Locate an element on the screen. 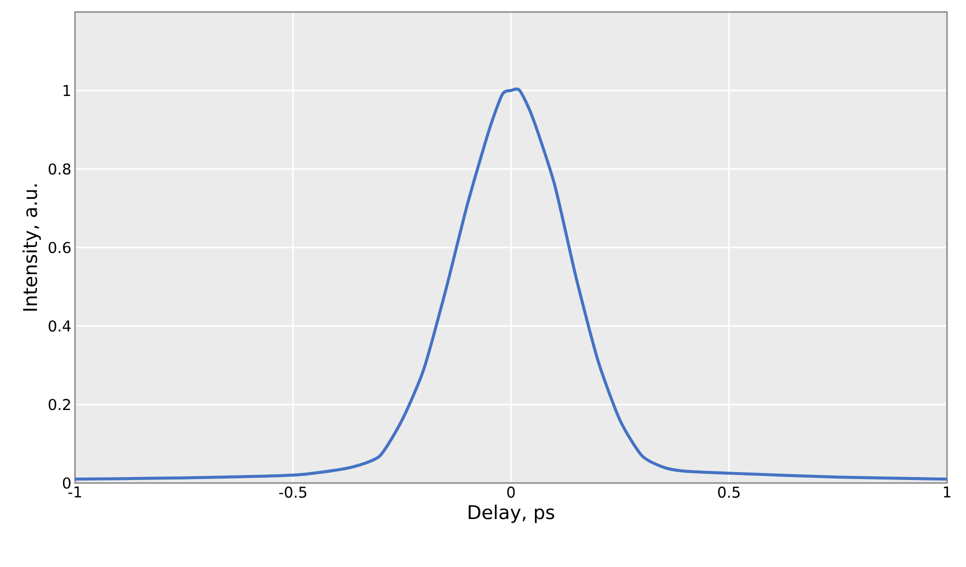 The width and height of the screenshot is (966, 567). x-tick-label: 0 is located at coordinates (511, 492).